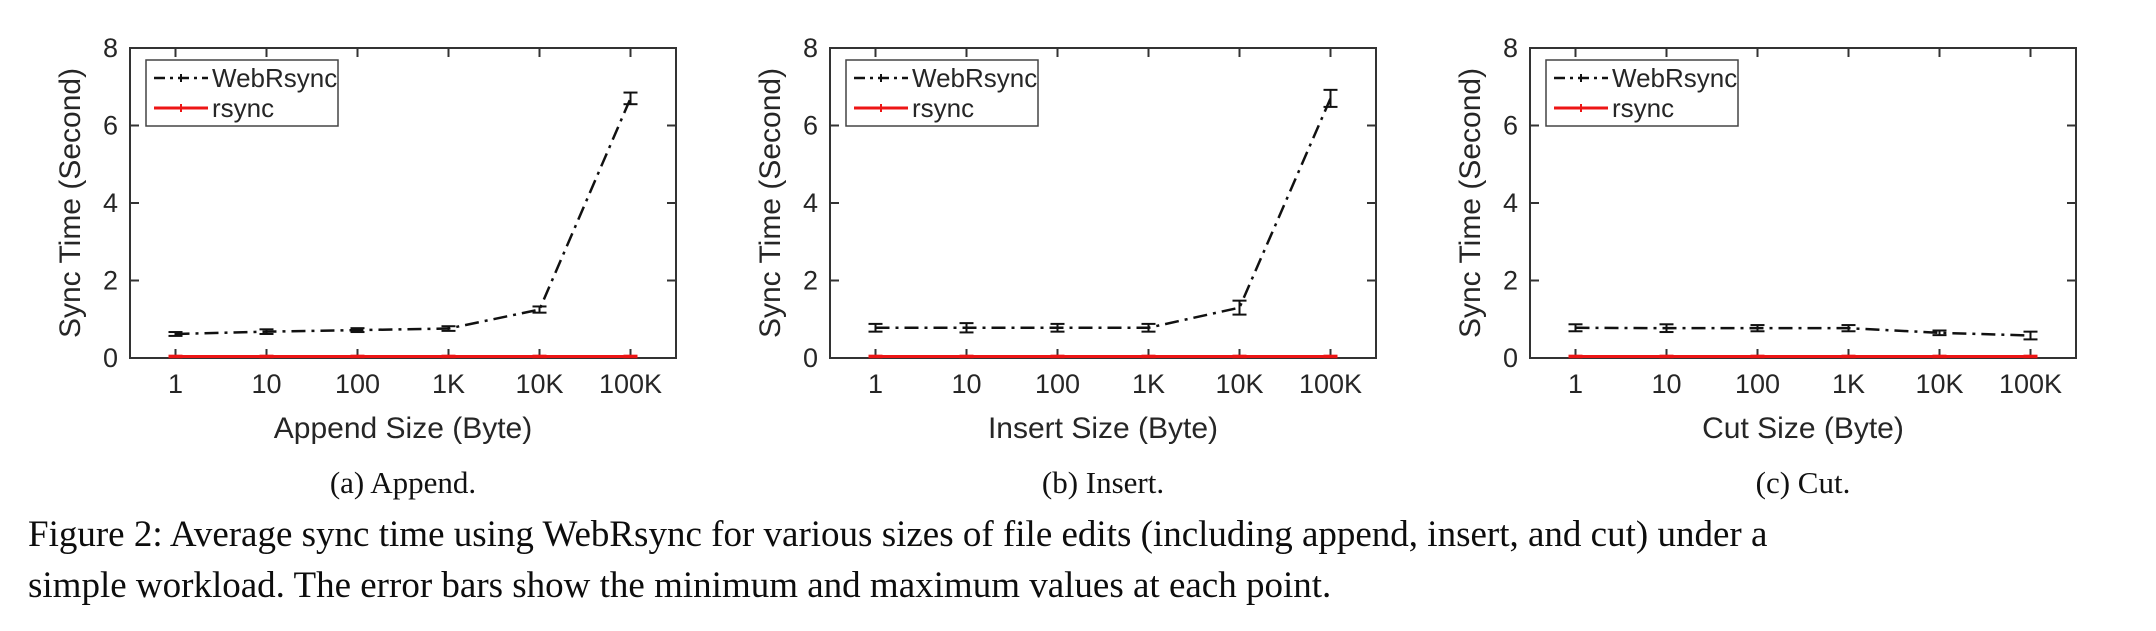  I want to click on subcaption-c: (c) Cut., so click(1803, 482).